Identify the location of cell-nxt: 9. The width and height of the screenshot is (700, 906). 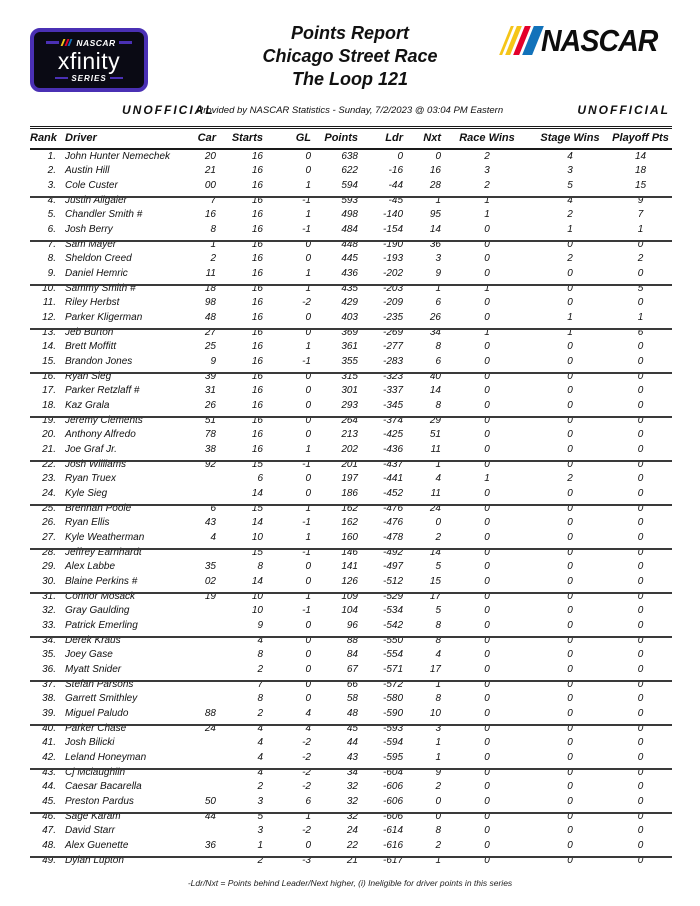
(438, 772).